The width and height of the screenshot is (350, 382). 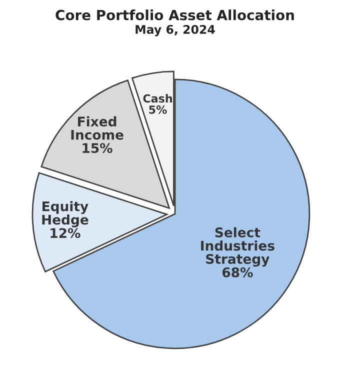 What do you see at coordinates (175, 15) in the screenshot?
I see `chart-title: Core Portfolio Asset Allocation` at bounding box center [175, 15].